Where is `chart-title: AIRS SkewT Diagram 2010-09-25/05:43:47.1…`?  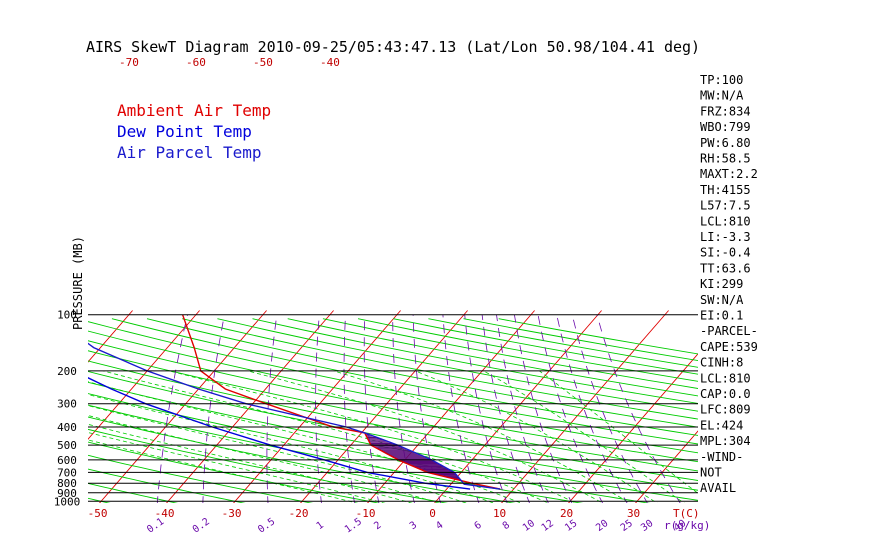 chart-title: AIRS SkewT Diagram 2010-09-25/05:43:47.1… is located at coordinates (393, 47).